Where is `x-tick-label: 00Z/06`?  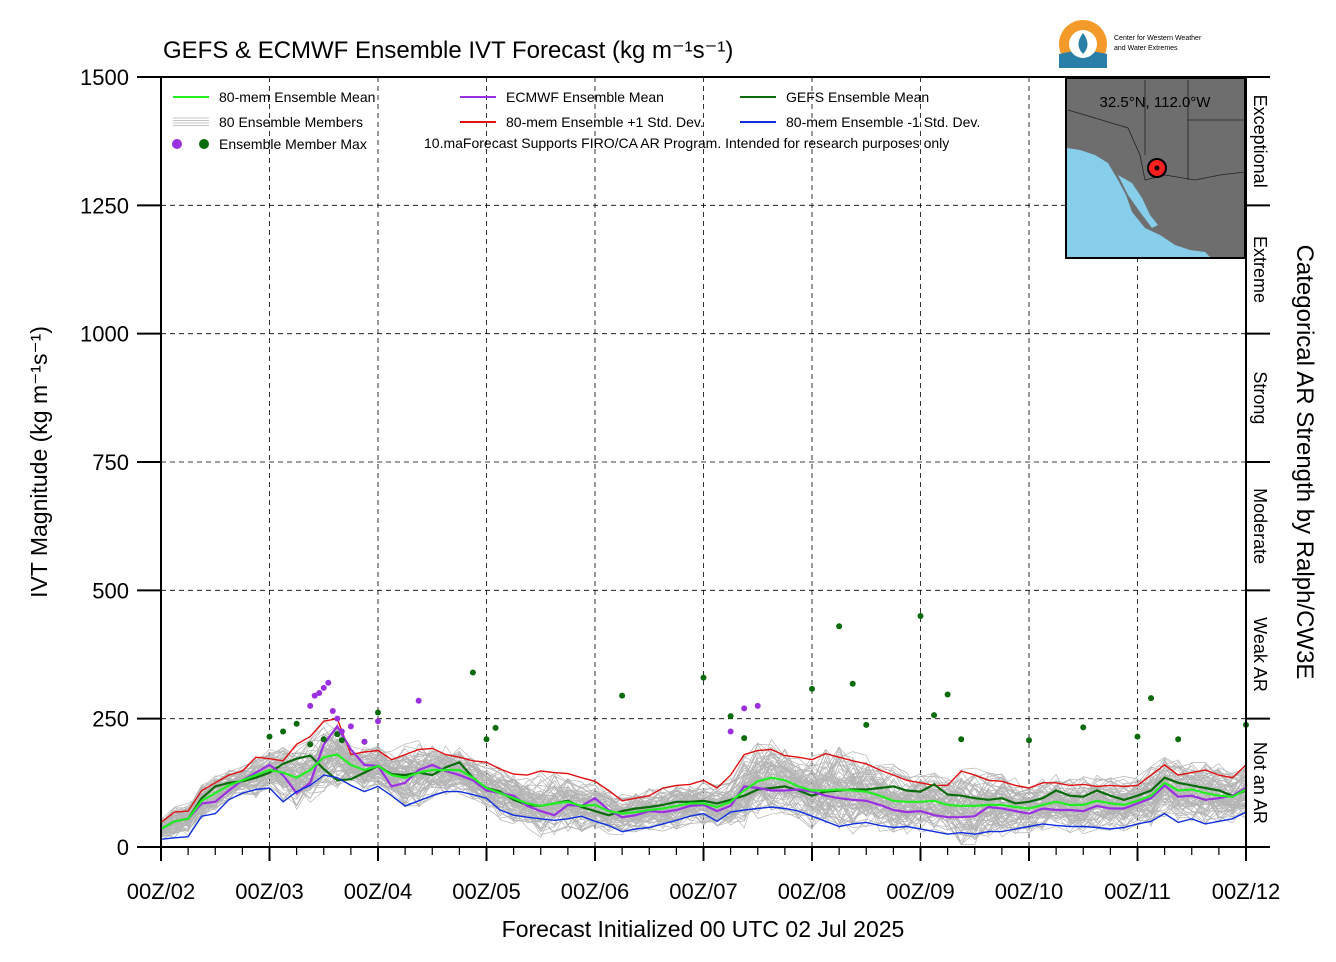 x-tick-label: 00Z/06 is located at coordinates (595, 891).